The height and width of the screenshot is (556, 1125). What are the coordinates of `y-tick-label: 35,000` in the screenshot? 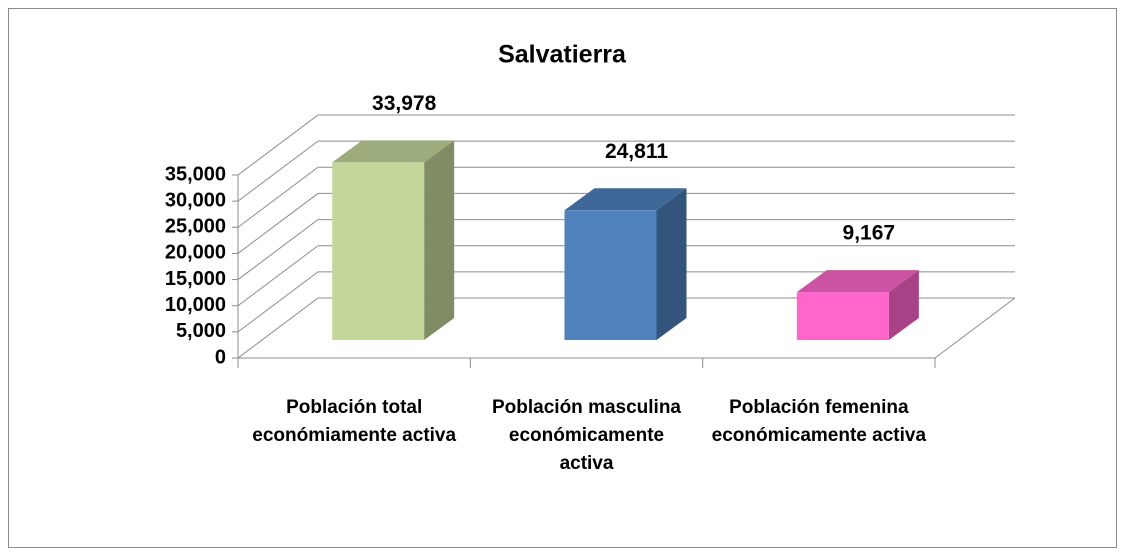 It's located at (195, 174).